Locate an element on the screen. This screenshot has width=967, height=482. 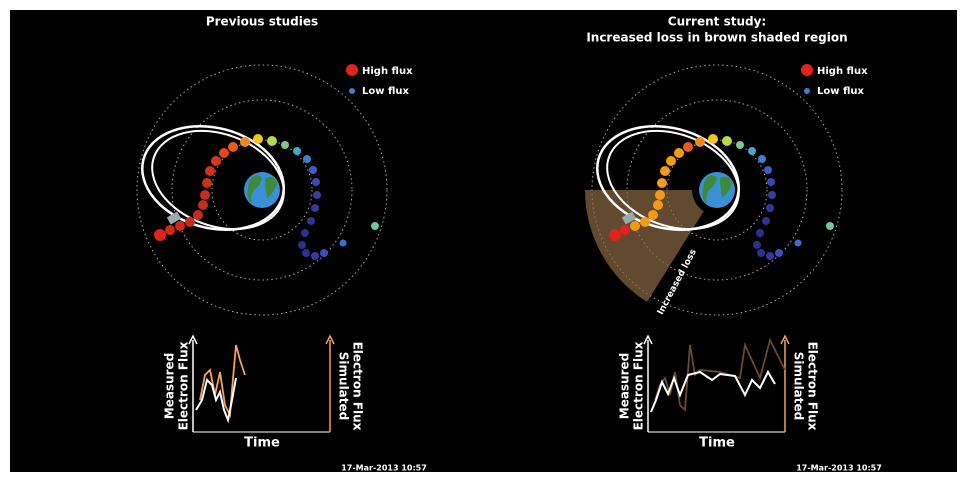
panel-title: Current study: is located at coordinates (717, 22).